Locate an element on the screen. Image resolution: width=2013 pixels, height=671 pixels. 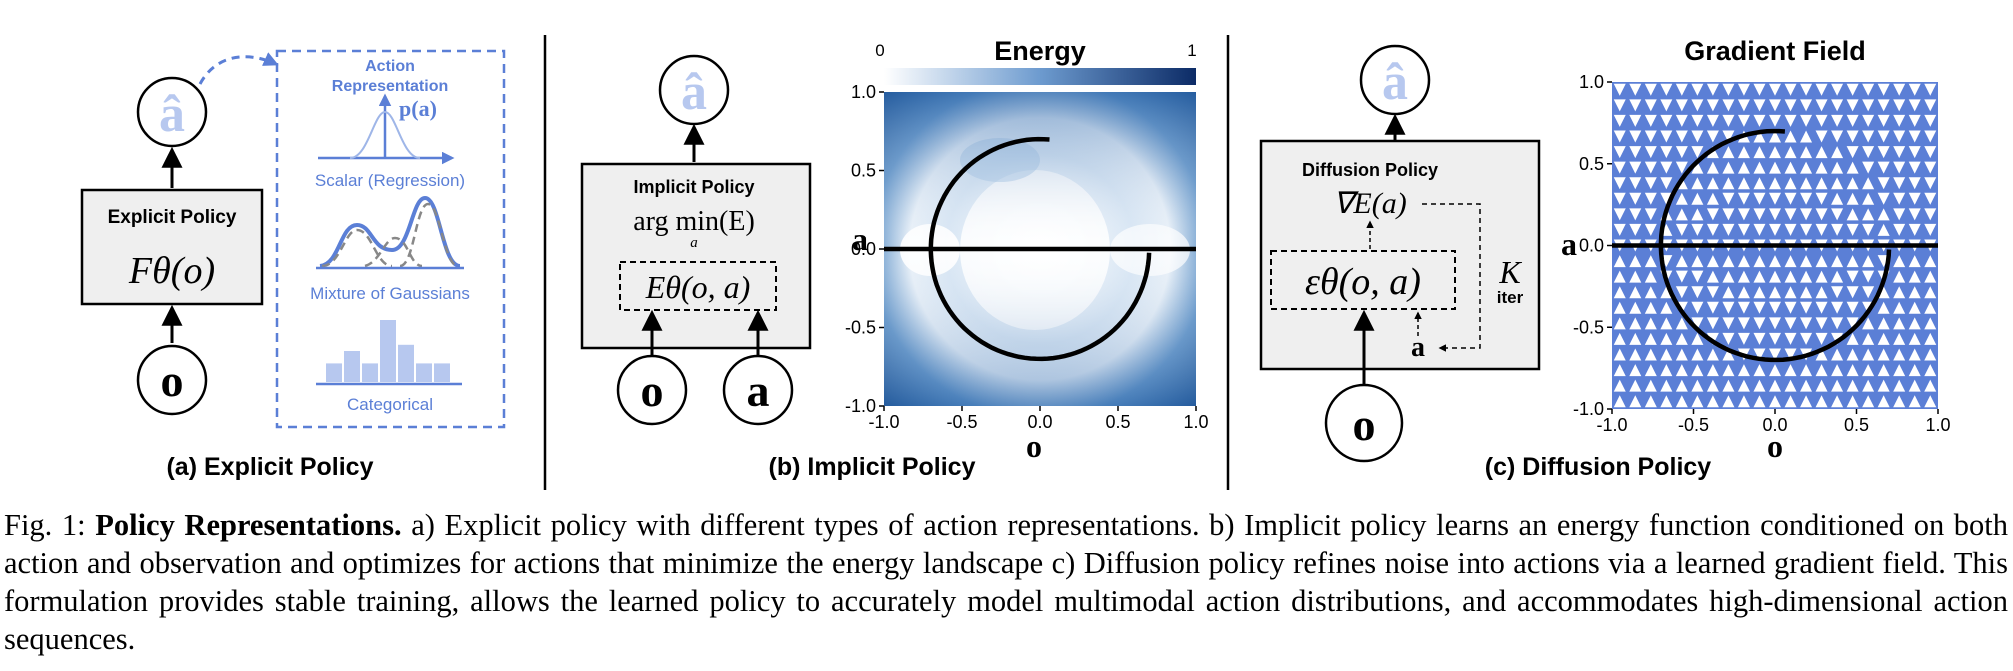
noise-predictor-box is located at coordinates (1363, 280).